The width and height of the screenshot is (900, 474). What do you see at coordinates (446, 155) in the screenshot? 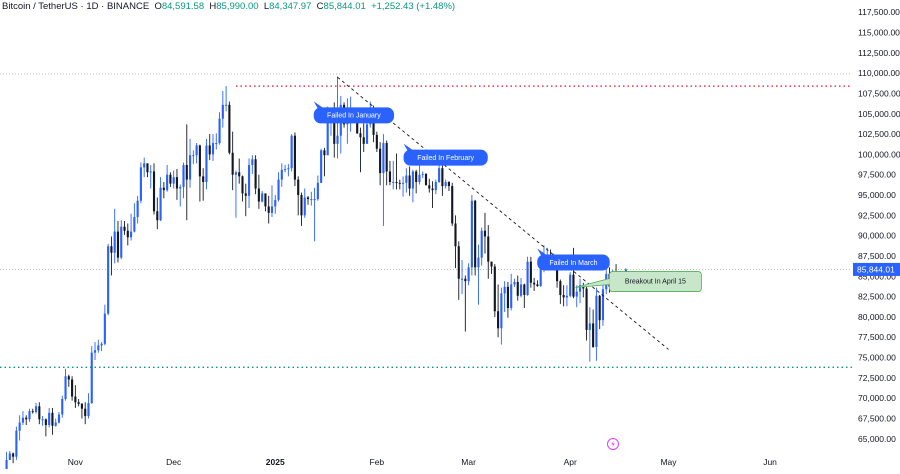
I see `failed-callout: Failed In February` at bounding box center [446, 155].